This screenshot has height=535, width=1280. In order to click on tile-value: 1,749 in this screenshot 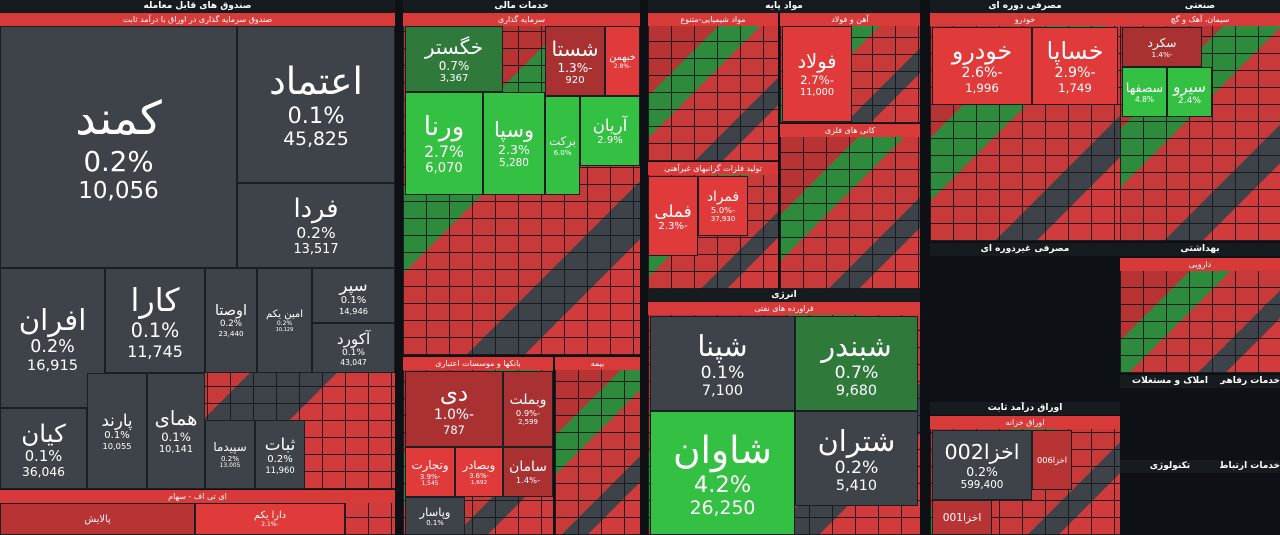, I will do `click(1075, 88)`.